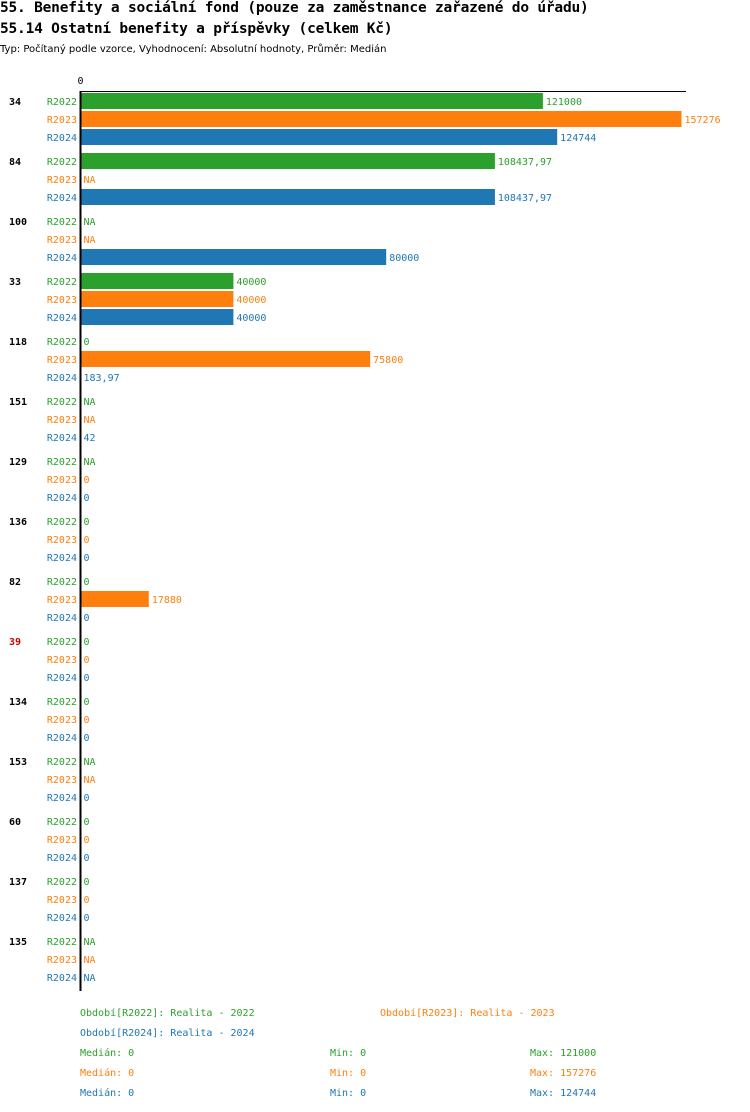 The image size is (750, 1112). What do you see at coordinates (578, 138) in the screenshot?
I see `data-label: 124744` at bounding box center [578, 138].